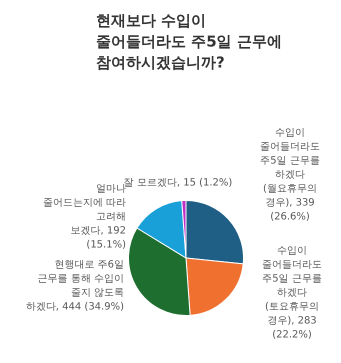 This screenshot has width=341, height=363. Describe the element at coordinates (75, 286) in the screenshot. I see `slice-label: 현행대로 주6일 근무를 통해 수입이 줄지 않도록 하겠다, 444 (34.9%)` at that location.